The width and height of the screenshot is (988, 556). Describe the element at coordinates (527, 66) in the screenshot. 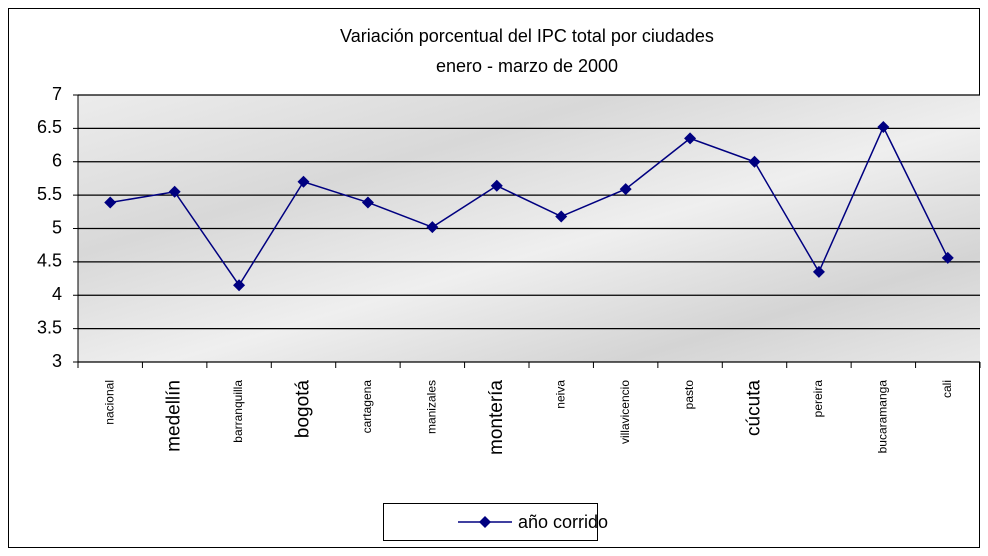

I see `chart-subtitle: enero - marzo de 2000` at that location.